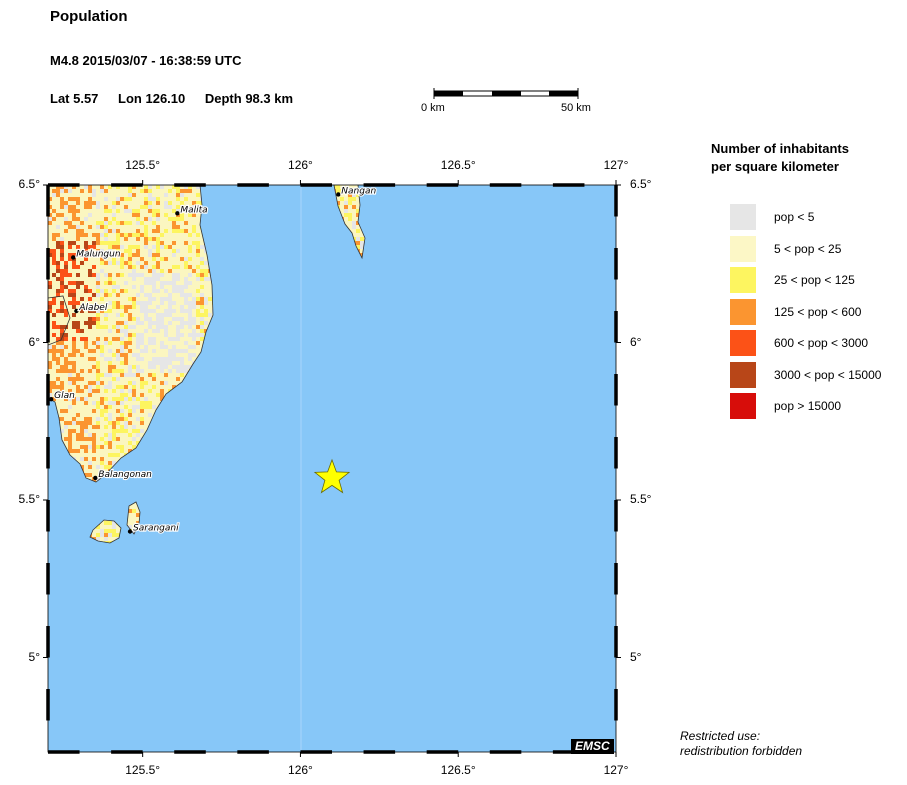 This screenshot has width=907, height=785. Describe the element at coordinates (808, 248) in the screenshot. I see `legend-label: 5 < pop < 25` at that location.